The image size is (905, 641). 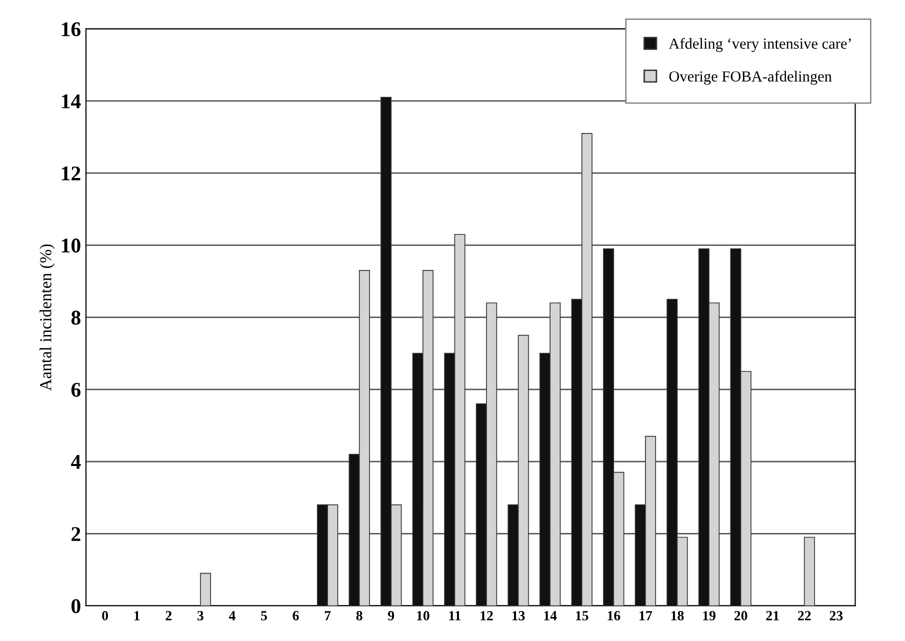 I want to click on x-tick-label: 13, so click(x=518, y=615).